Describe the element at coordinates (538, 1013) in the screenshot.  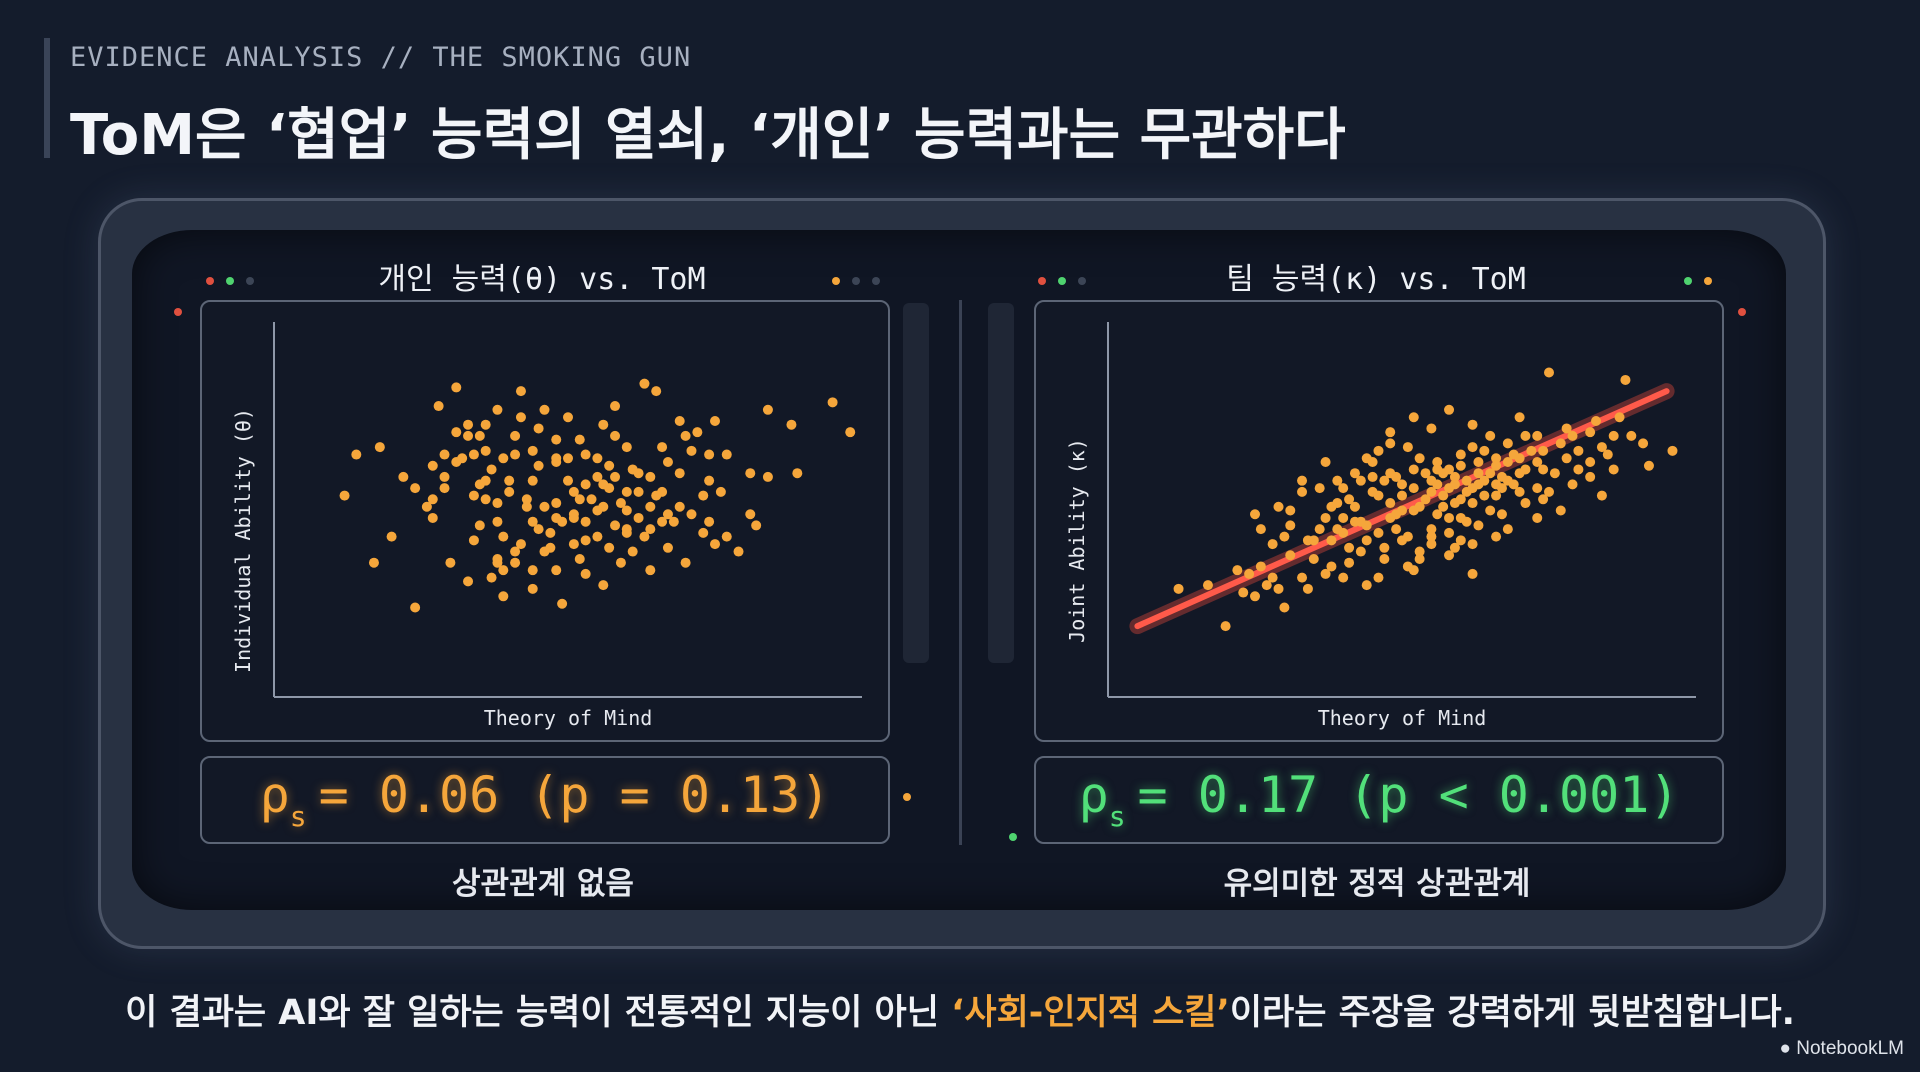
I see `footer-text-before: 이 결과는 AI와 잘 일하는 능력이 전통적인 지능이 아닌` at that location.